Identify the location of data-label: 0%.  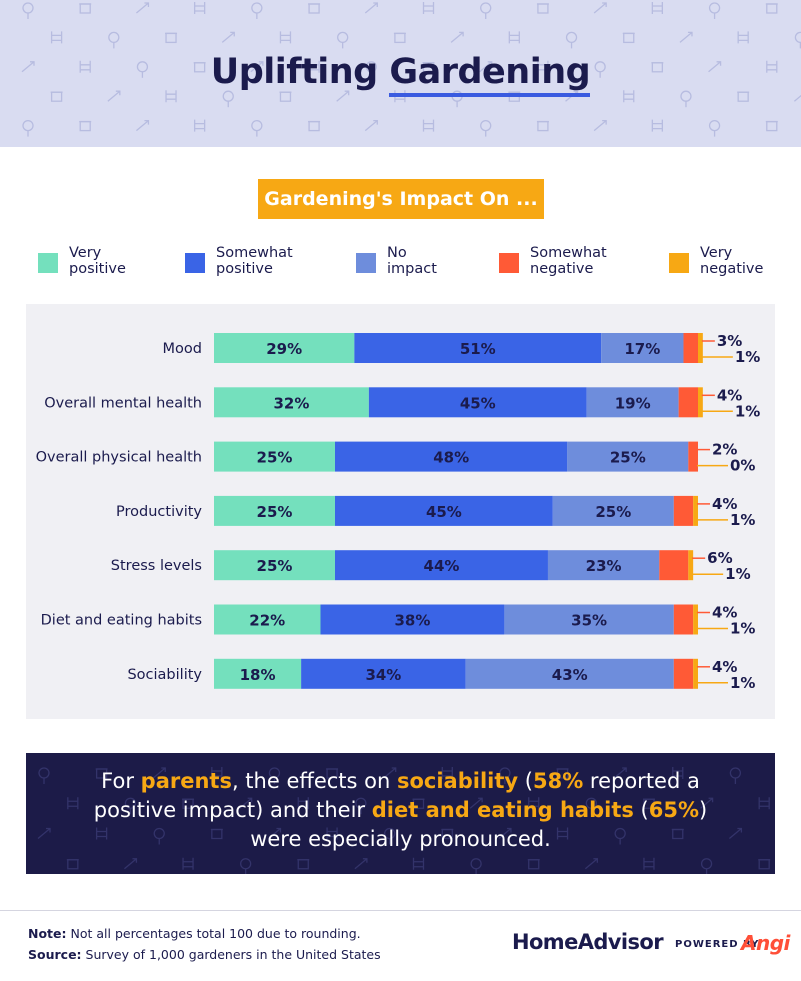
(742, 466).